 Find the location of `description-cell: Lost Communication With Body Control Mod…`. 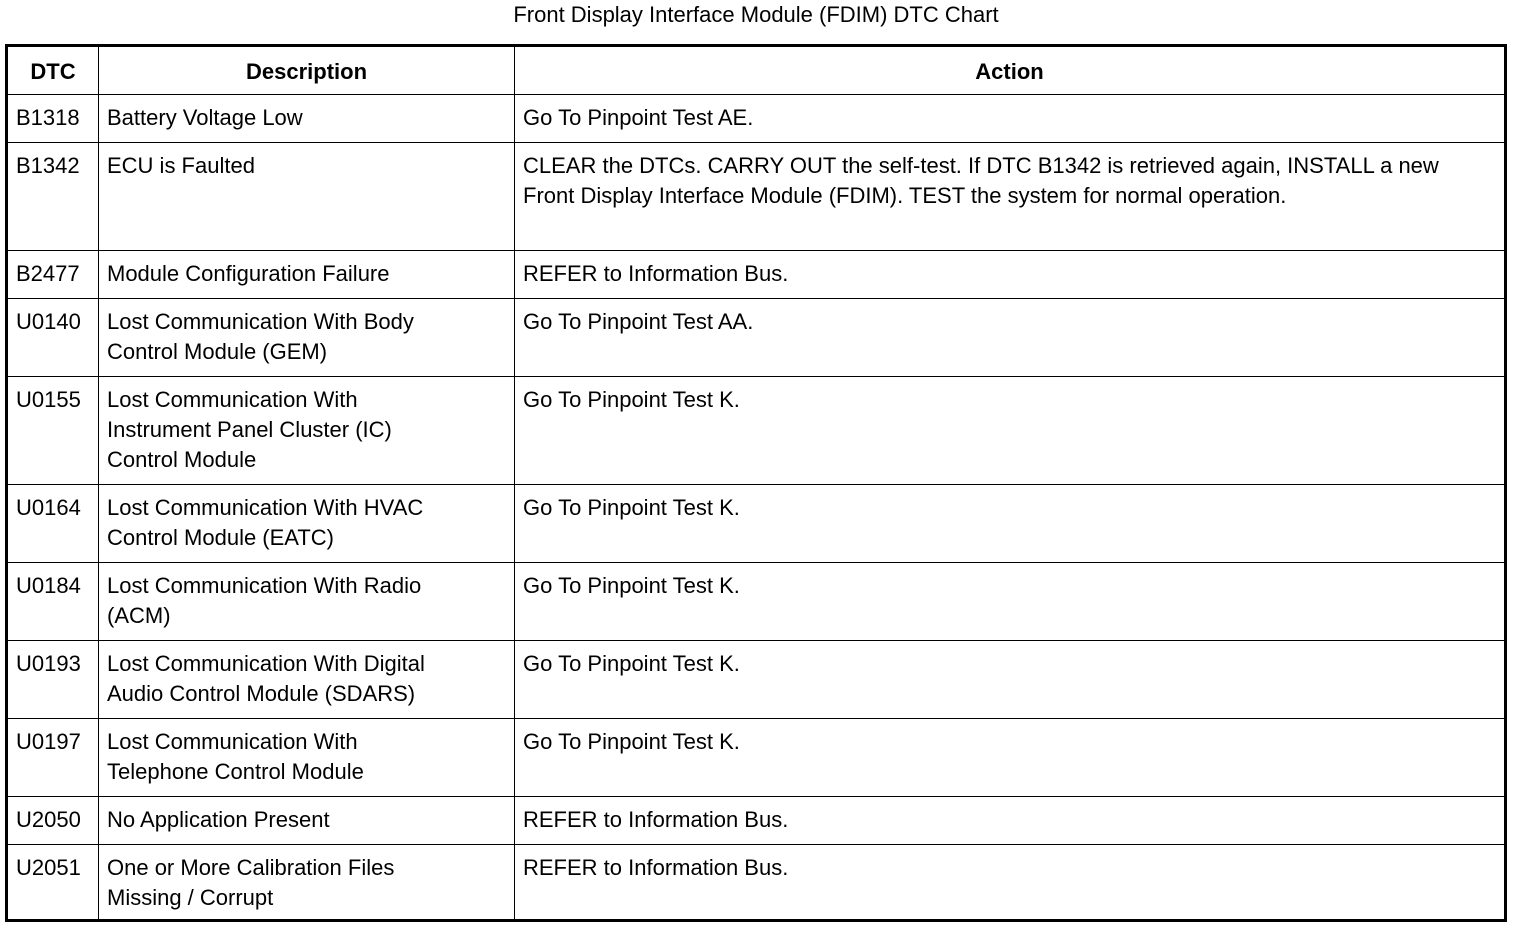

description-cell: Lost Communication With Body Control Mod… is located at coordinates (306, 337).